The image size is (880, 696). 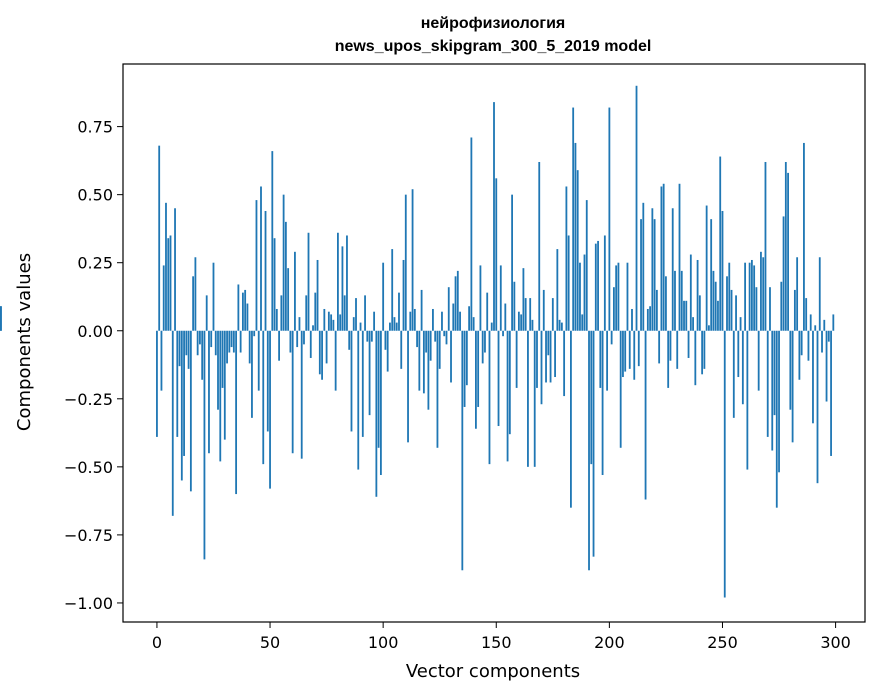 What do you see at coordinates (493, 46) in the screenshot?
I see `chart-subtitle: news_upos_skipgram_300_5_2019 model` at bounding box center [493, 46].